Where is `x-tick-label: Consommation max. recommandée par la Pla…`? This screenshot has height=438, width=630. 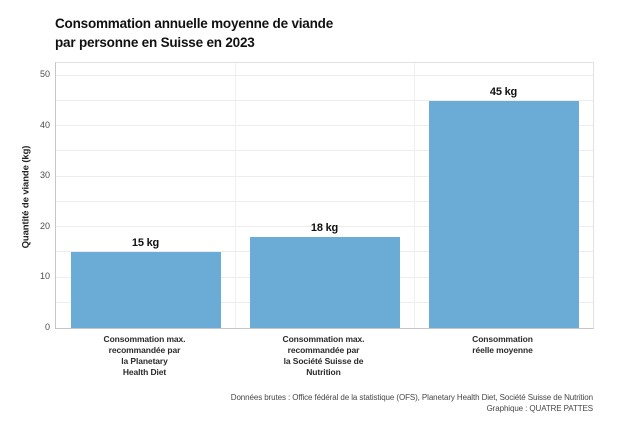 x-tick-label: Consommation max. recommandée par la Pla… is located at coordinates (144, 355).